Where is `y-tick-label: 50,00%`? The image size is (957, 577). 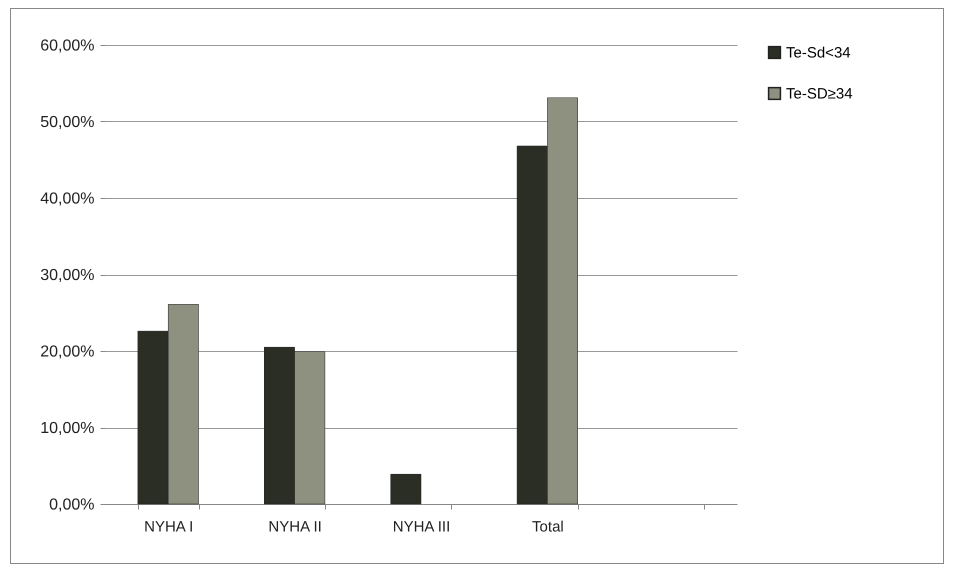
y-tick-label: 50,00% is located at coordinates (67, 122).